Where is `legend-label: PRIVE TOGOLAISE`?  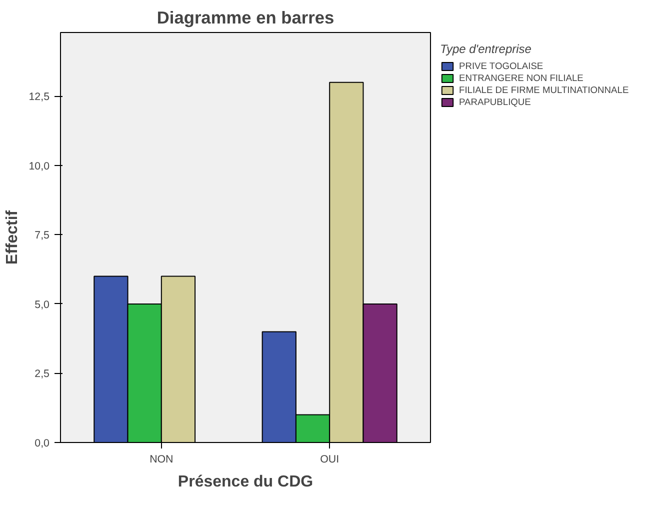
legend-label: PRIVE TOGOLAISE is located at coordinates (501, 66).